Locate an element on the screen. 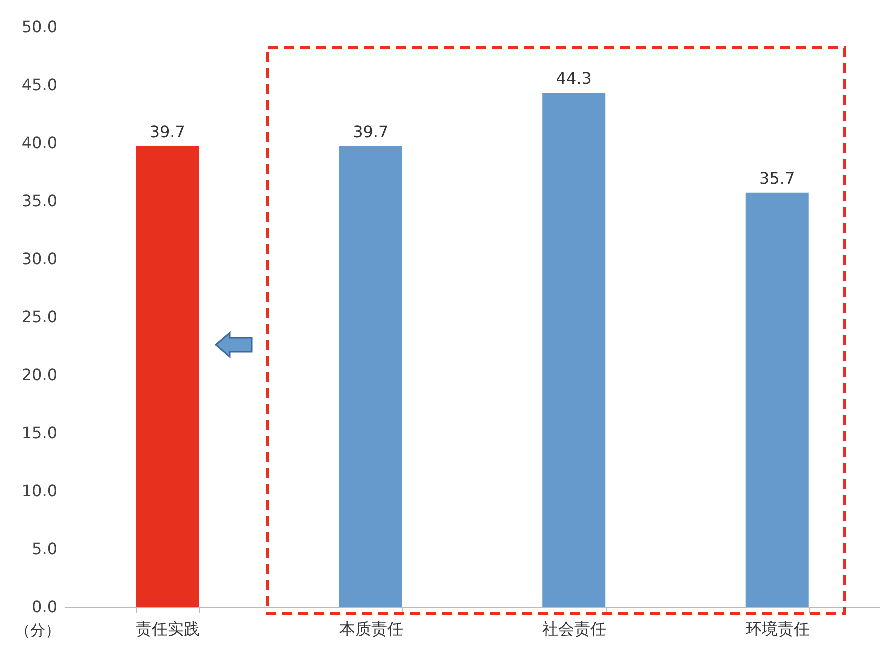 This screenshot has width=886, height=670. y-tick-label: 10.0 is located at coordinates (40, 491).